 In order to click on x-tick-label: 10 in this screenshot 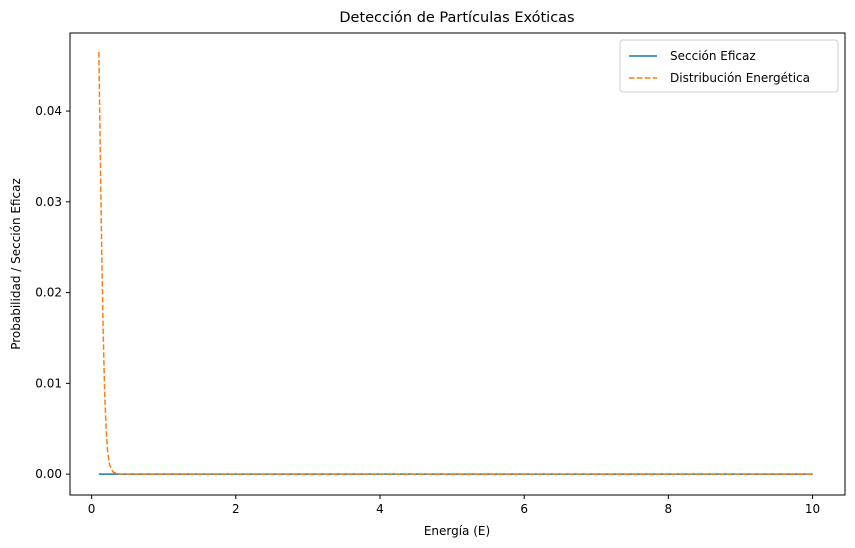, I will do `click(812, 509)`.